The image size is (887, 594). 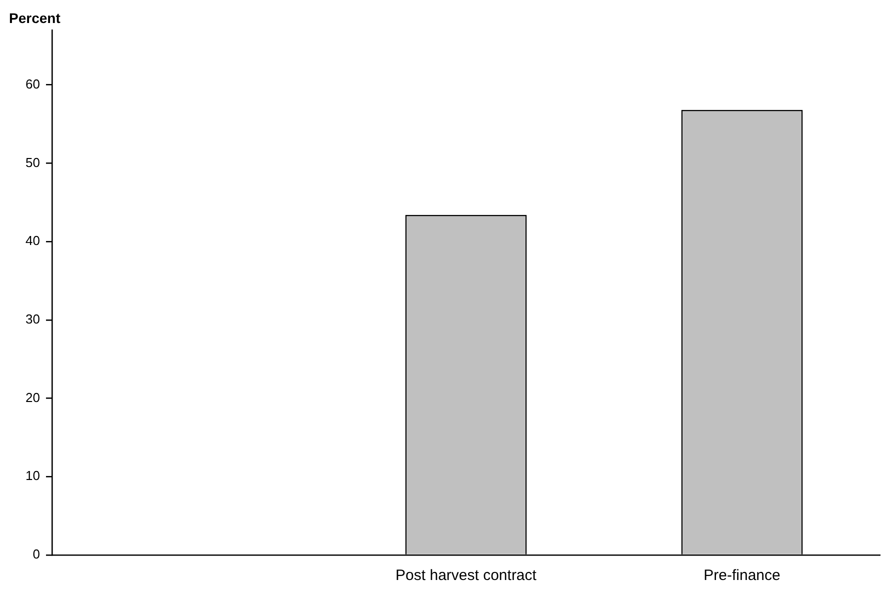 I want to click on y-tick-label: 20, so click(x=33, y=397).